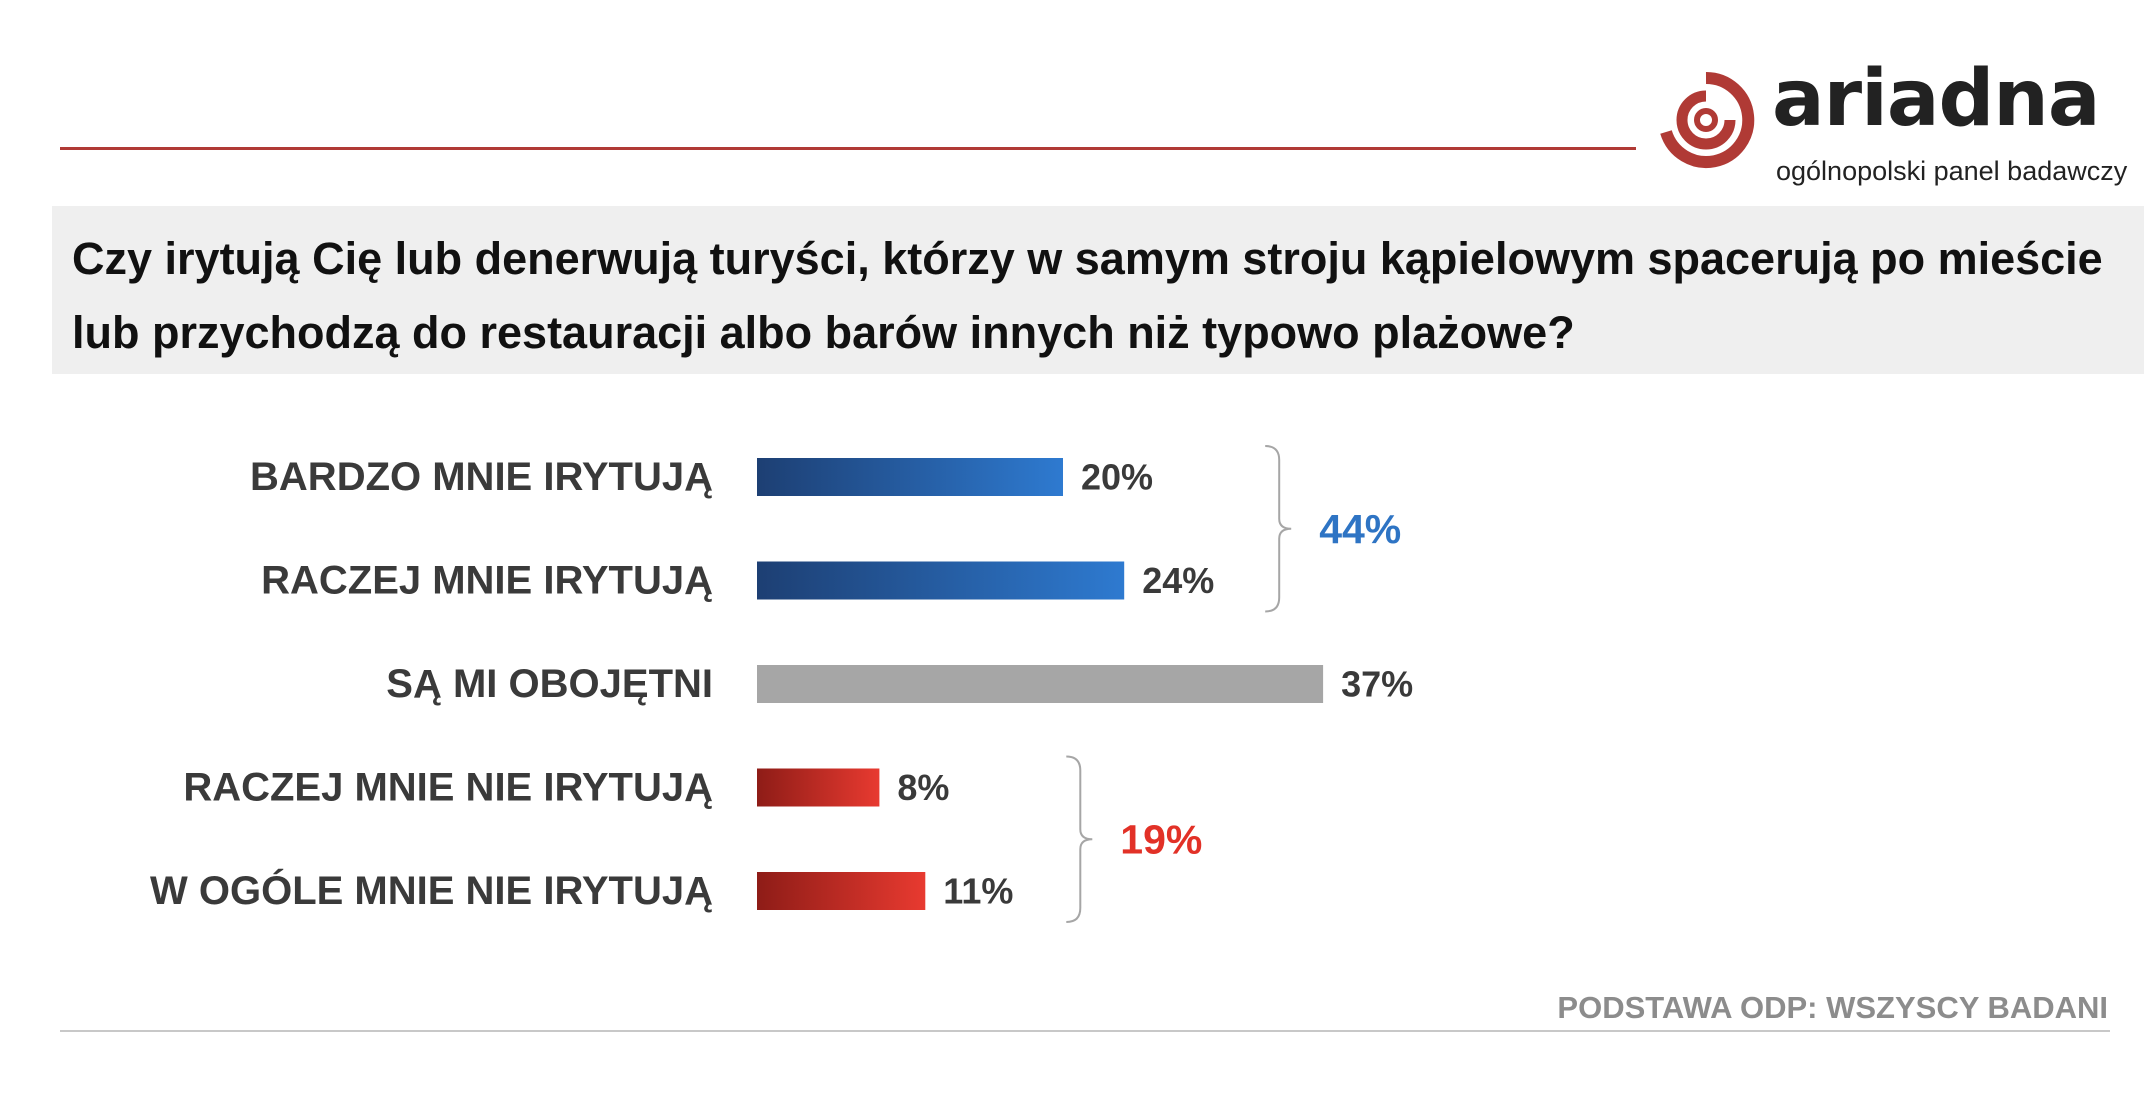 The image size is (2144, 1118). What do you see at coordinates (1377, 684) in the screenshot?
I see `value-label: 37%` at bounding box center [1377, 684].